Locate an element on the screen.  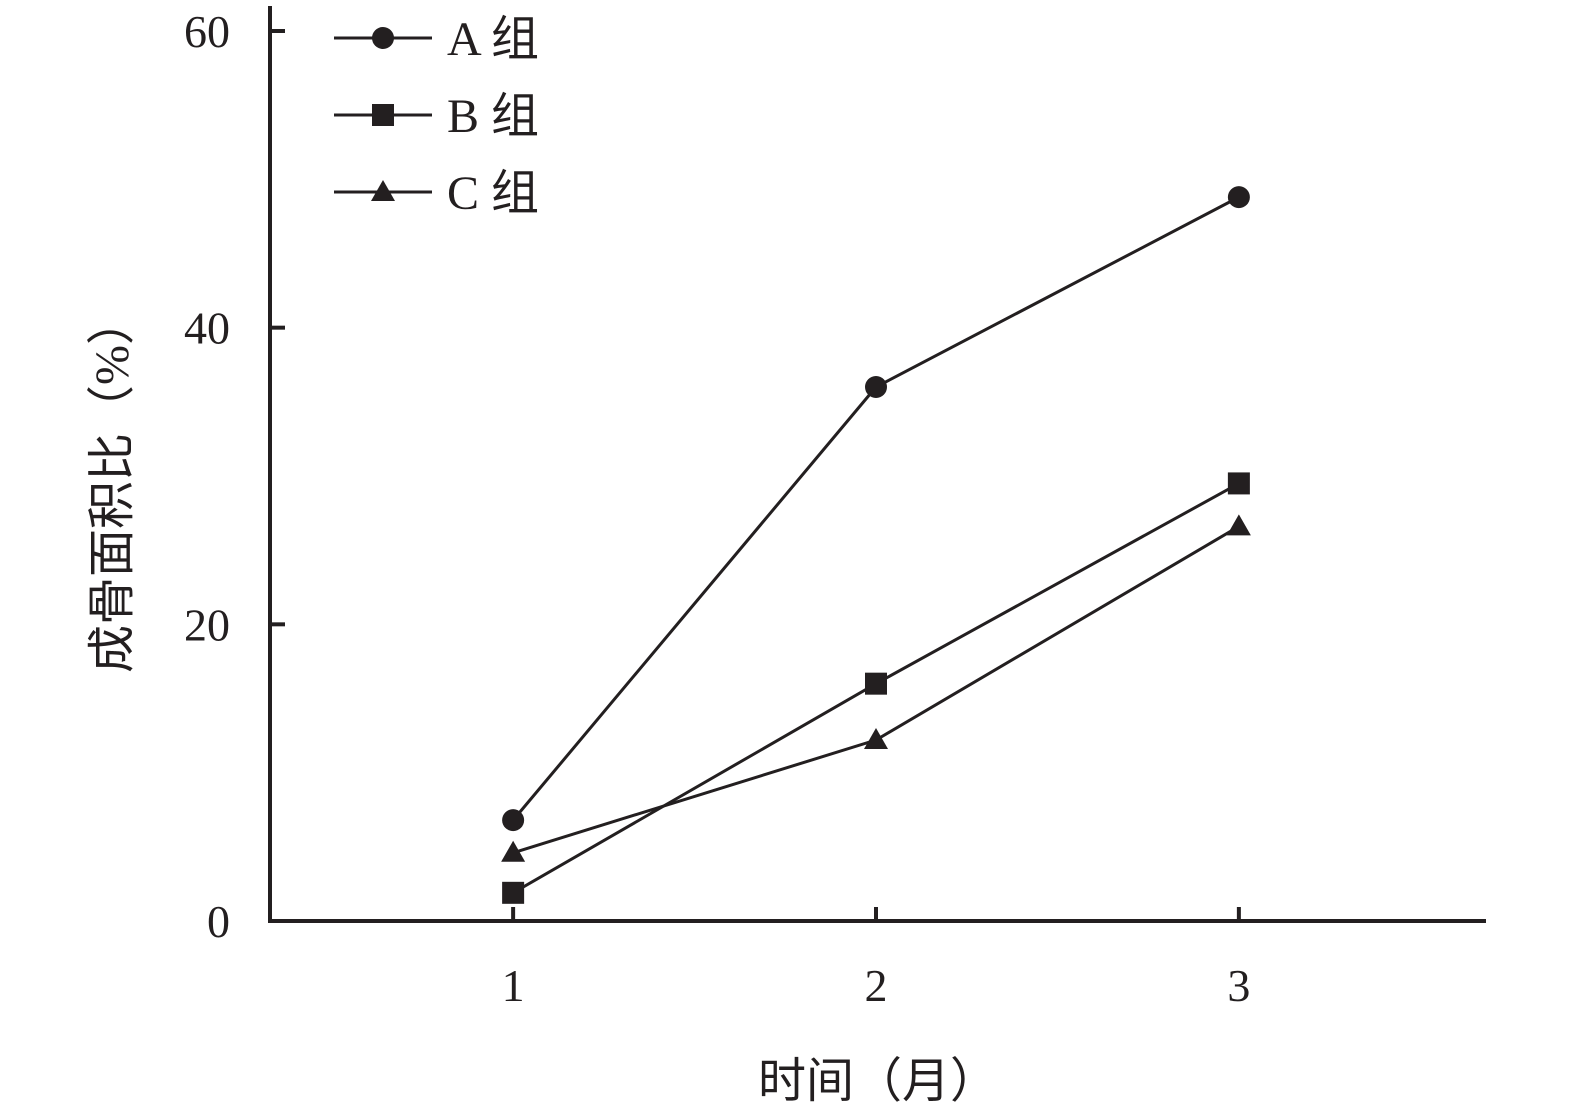
legend-label: A 组 is located at coordinates (493, 39).